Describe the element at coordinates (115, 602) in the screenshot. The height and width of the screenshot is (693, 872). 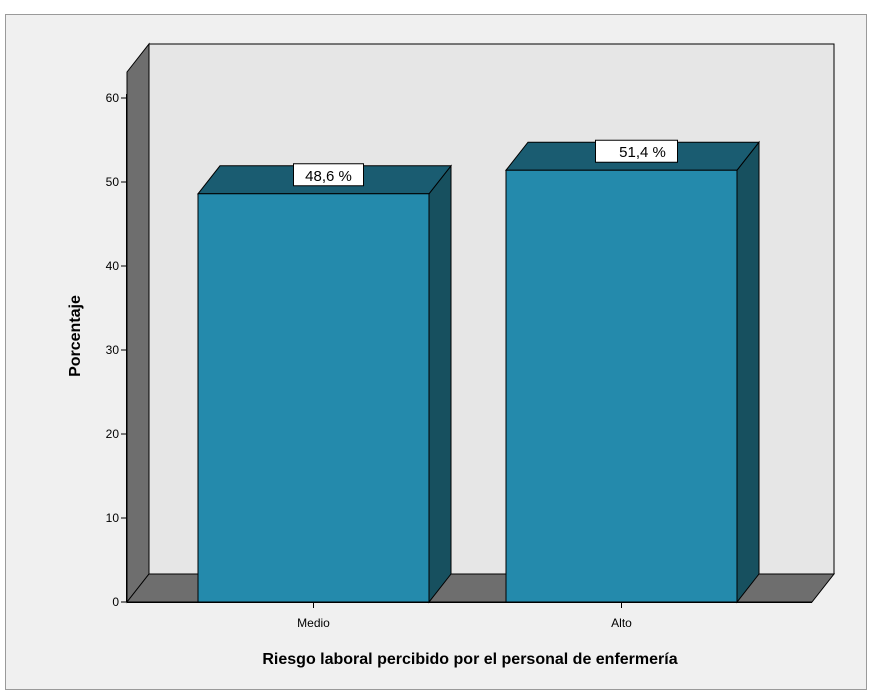
I see `y-tick-label: 0` at that location.